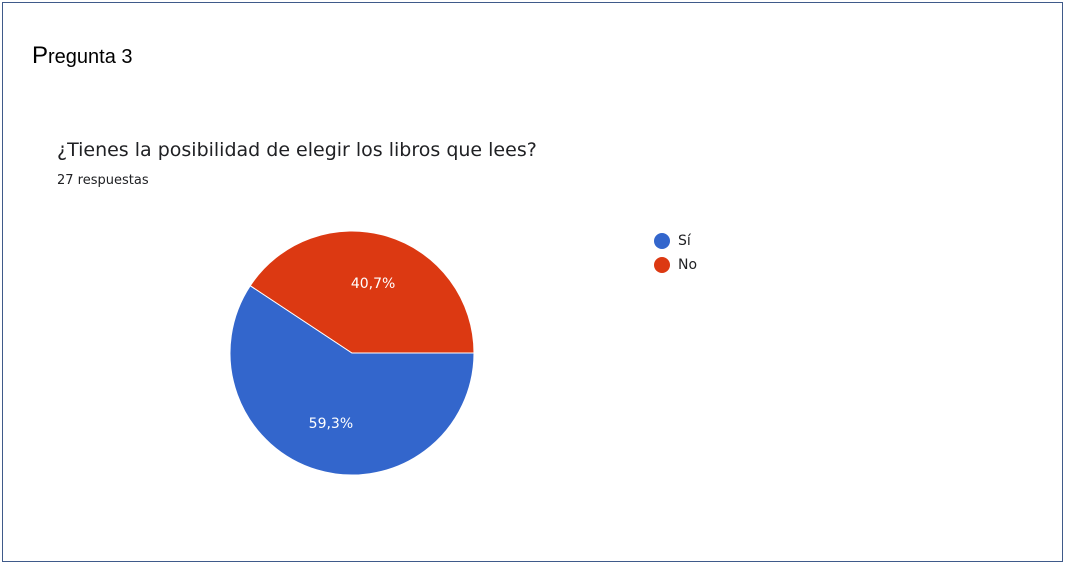 The image size is (1066, 562). Describe the element at coordinates (675, 265) in the screenshot. I see `legend-item-no: No` at that location.